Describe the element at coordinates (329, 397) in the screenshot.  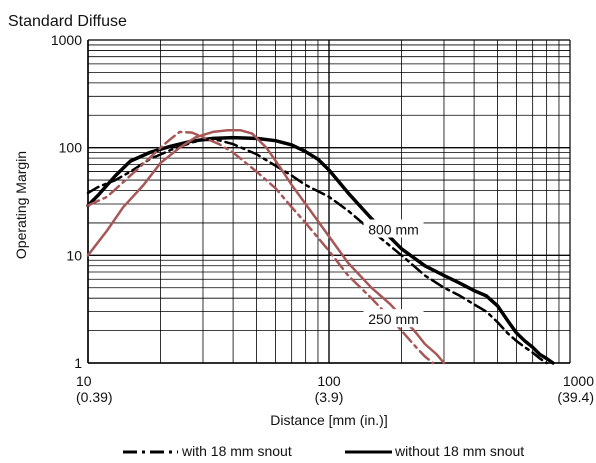
I see `x-tick-sublabel: (3.9)` at that location.